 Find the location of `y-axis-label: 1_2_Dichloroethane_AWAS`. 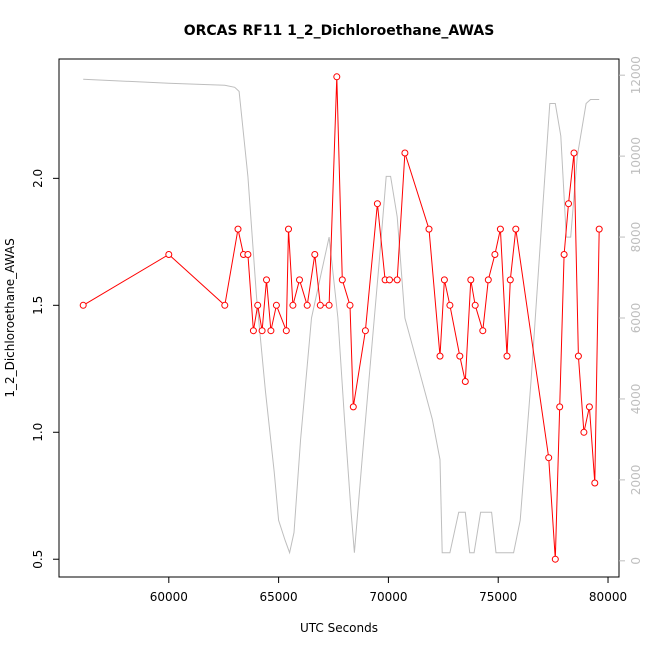

y-axis-label: 1_2_Dichloroethane_AWAS is located at coordinates (10, 317).